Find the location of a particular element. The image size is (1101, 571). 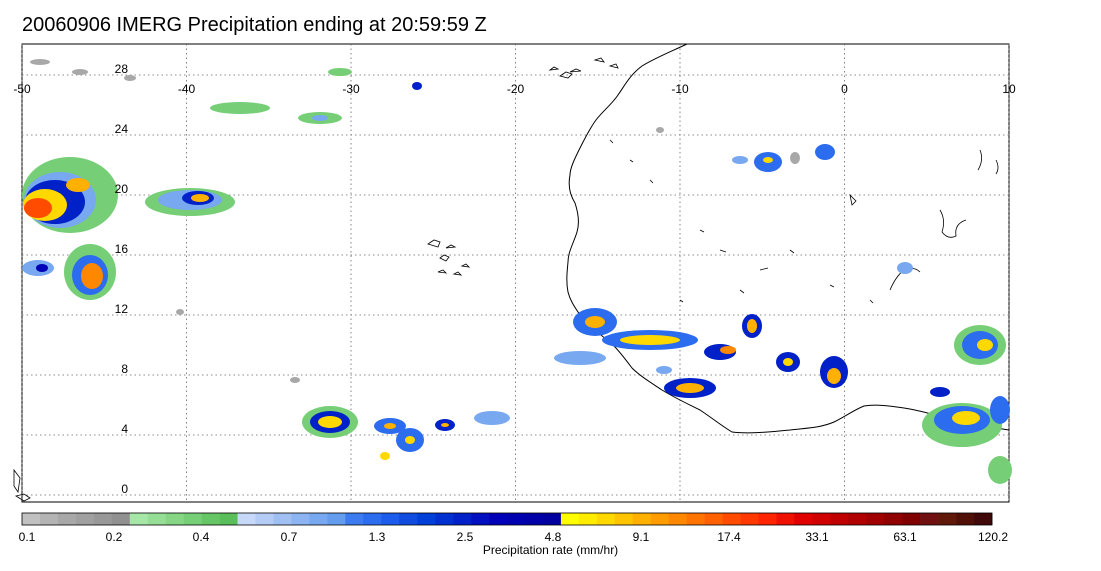

longitude-label: -40 is located at coordinates (187, 89).